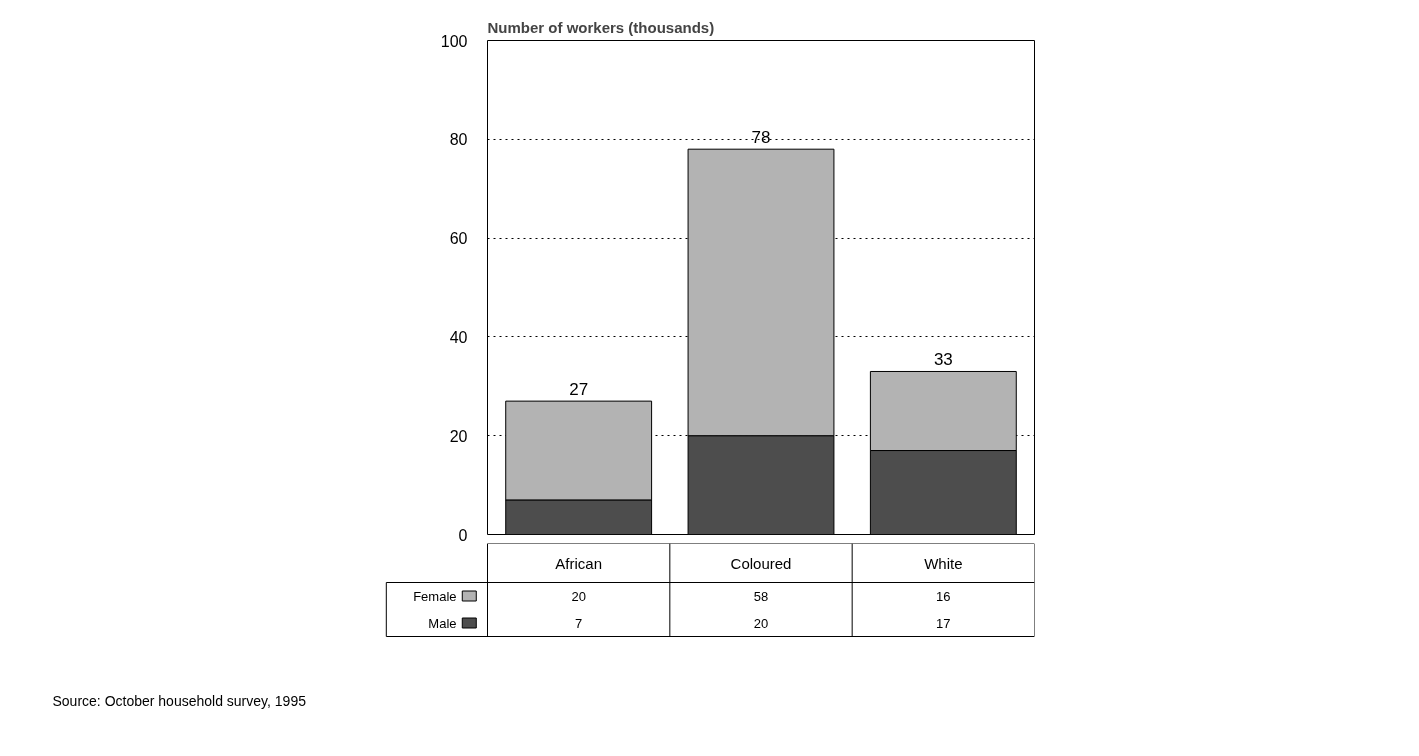 This screenshot has height=756, width=1419. I want to click on y-tick-label: 100, so click(454, 41).